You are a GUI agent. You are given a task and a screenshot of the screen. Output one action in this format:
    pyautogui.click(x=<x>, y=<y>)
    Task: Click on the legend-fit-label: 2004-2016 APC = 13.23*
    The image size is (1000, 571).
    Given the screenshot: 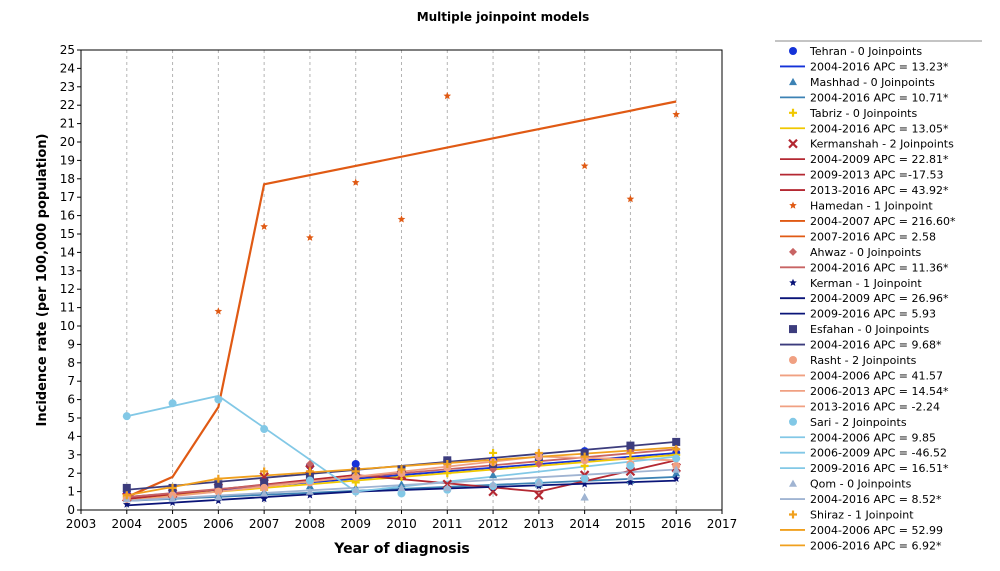 What is the action you would take?
    pyautogui.click(x=879, y=66)
    